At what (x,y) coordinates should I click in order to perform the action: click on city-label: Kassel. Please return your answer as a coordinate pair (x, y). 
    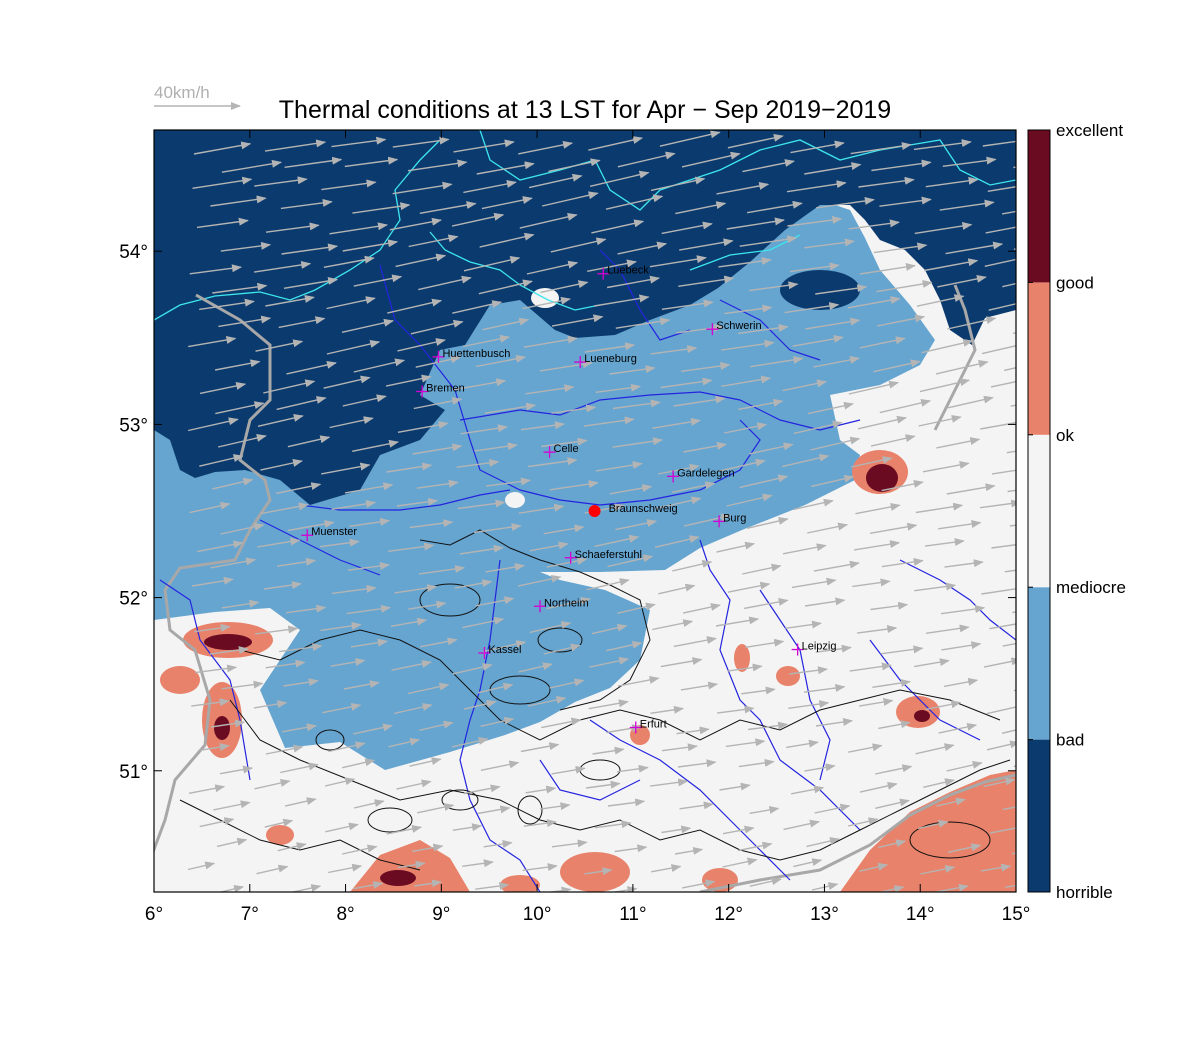
    Looking at the image, I should click on (504, 650).